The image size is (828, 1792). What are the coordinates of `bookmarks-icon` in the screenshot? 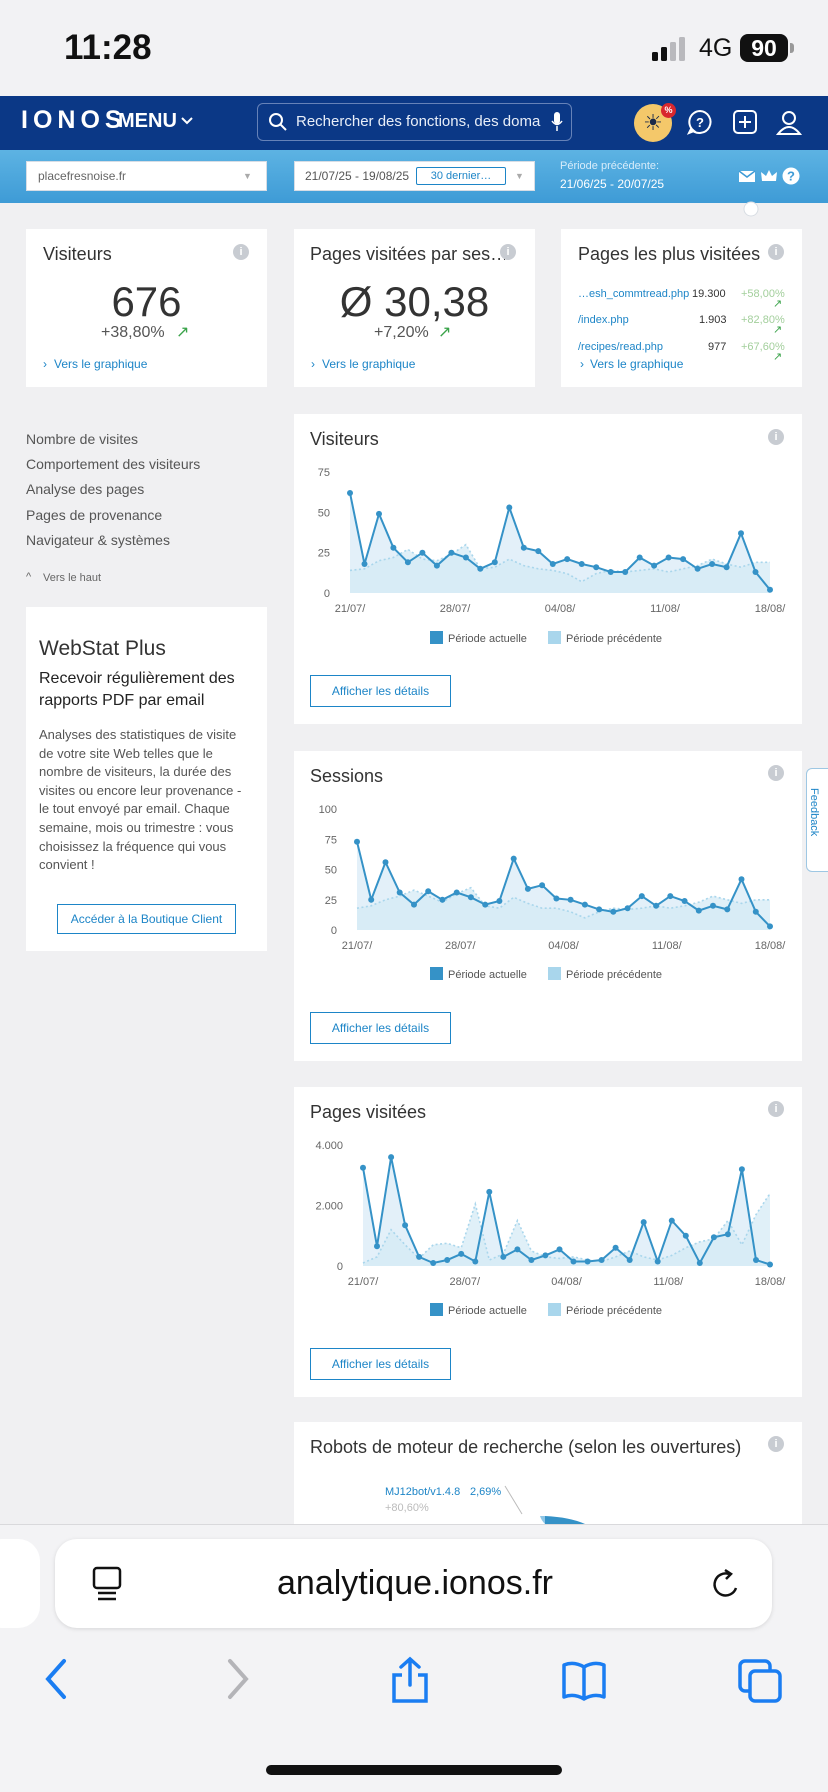 It's located at (584, 1679).